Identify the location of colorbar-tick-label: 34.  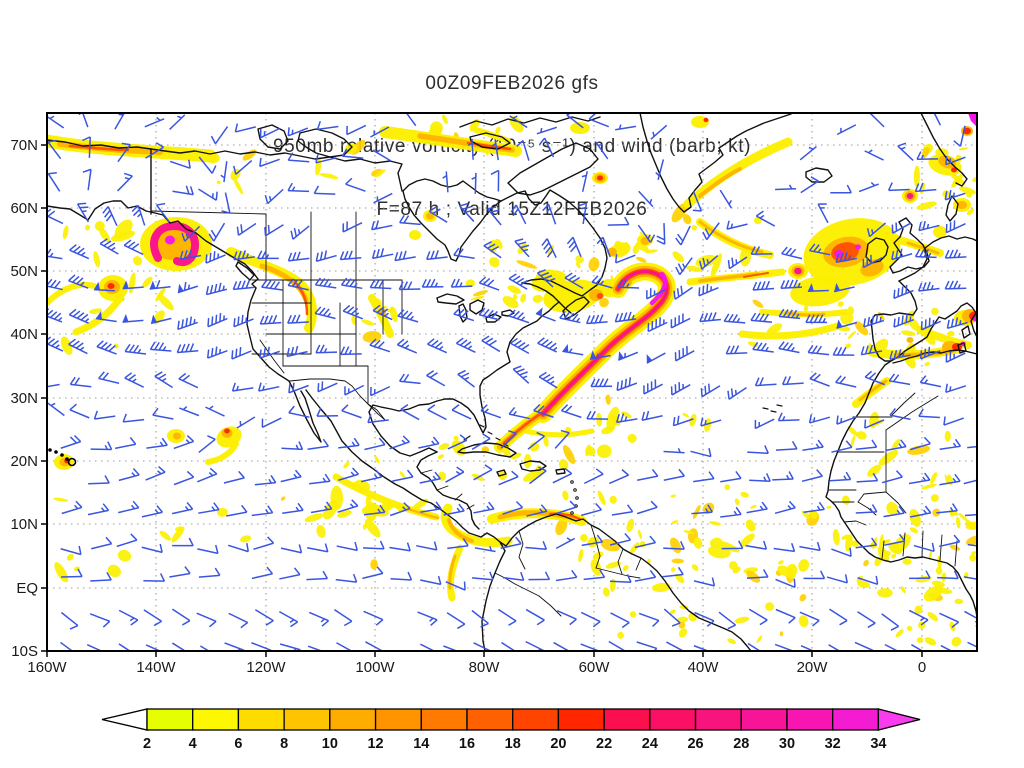
(878, 744).